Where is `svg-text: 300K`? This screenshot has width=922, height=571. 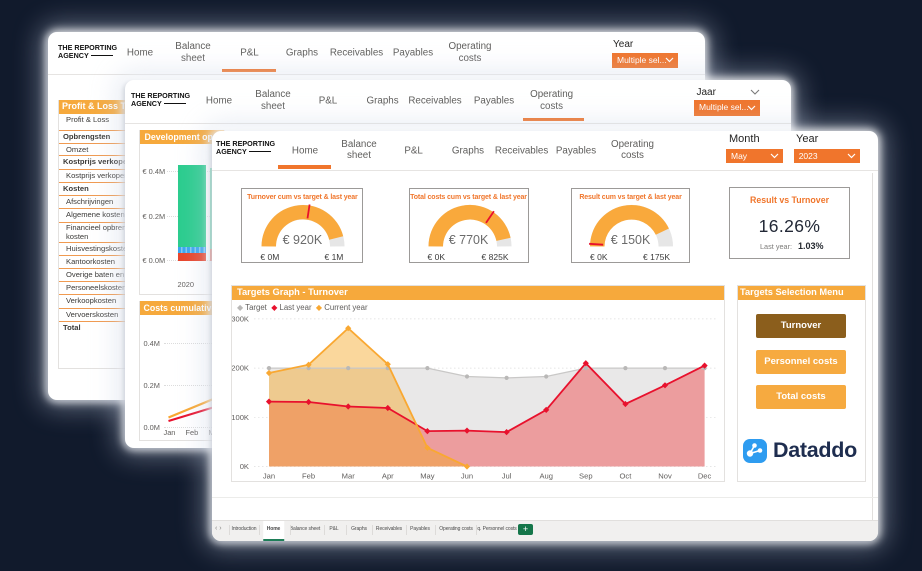
svg-text: 300K is located at coordinates (240, 318).